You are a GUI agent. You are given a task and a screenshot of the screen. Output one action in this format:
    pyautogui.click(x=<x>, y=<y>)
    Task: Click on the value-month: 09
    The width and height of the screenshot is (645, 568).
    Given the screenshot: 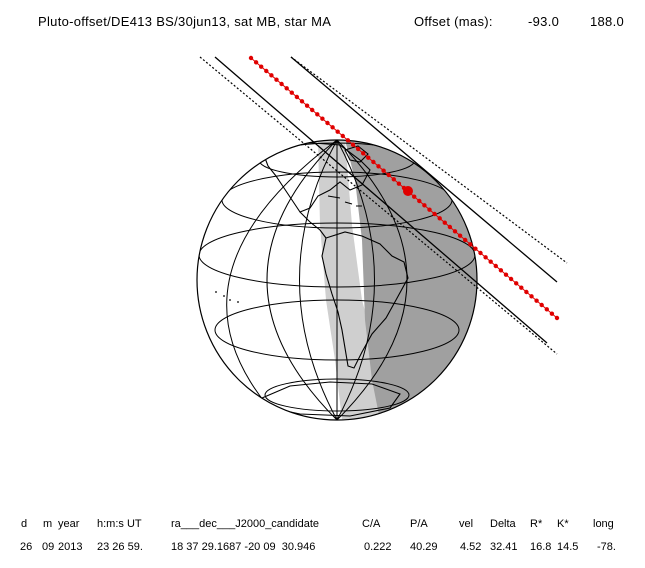 What is the action you would take?
    pyautogui.click(x=48, y=547)
    